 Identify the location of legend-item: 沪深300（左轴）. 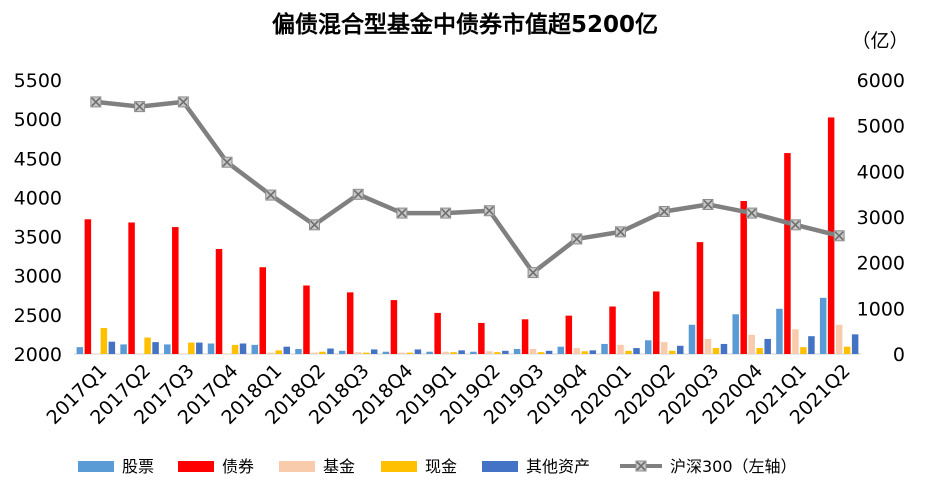
(708, 466).